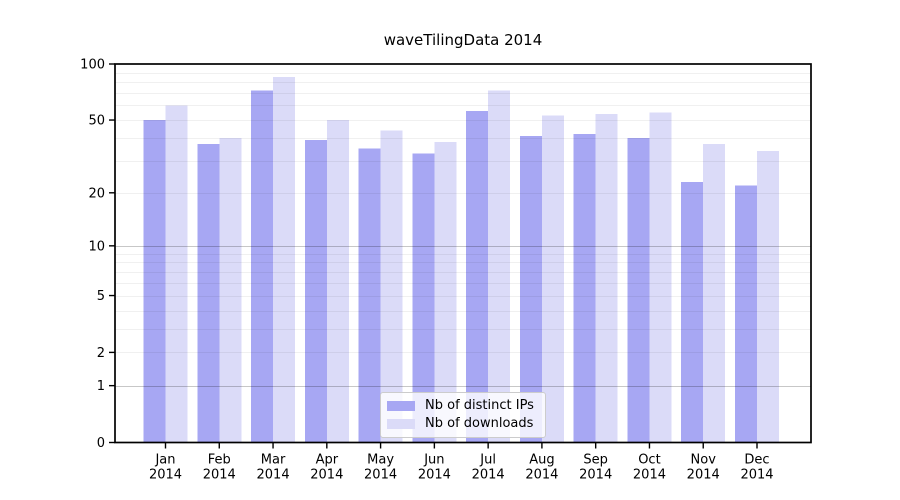 The height and width of the screenshot is (500, 900). What do you see at coordinates (380, 460) in the screenshot?
I see `x-tick-label: May` at bounding box center [380, 460].